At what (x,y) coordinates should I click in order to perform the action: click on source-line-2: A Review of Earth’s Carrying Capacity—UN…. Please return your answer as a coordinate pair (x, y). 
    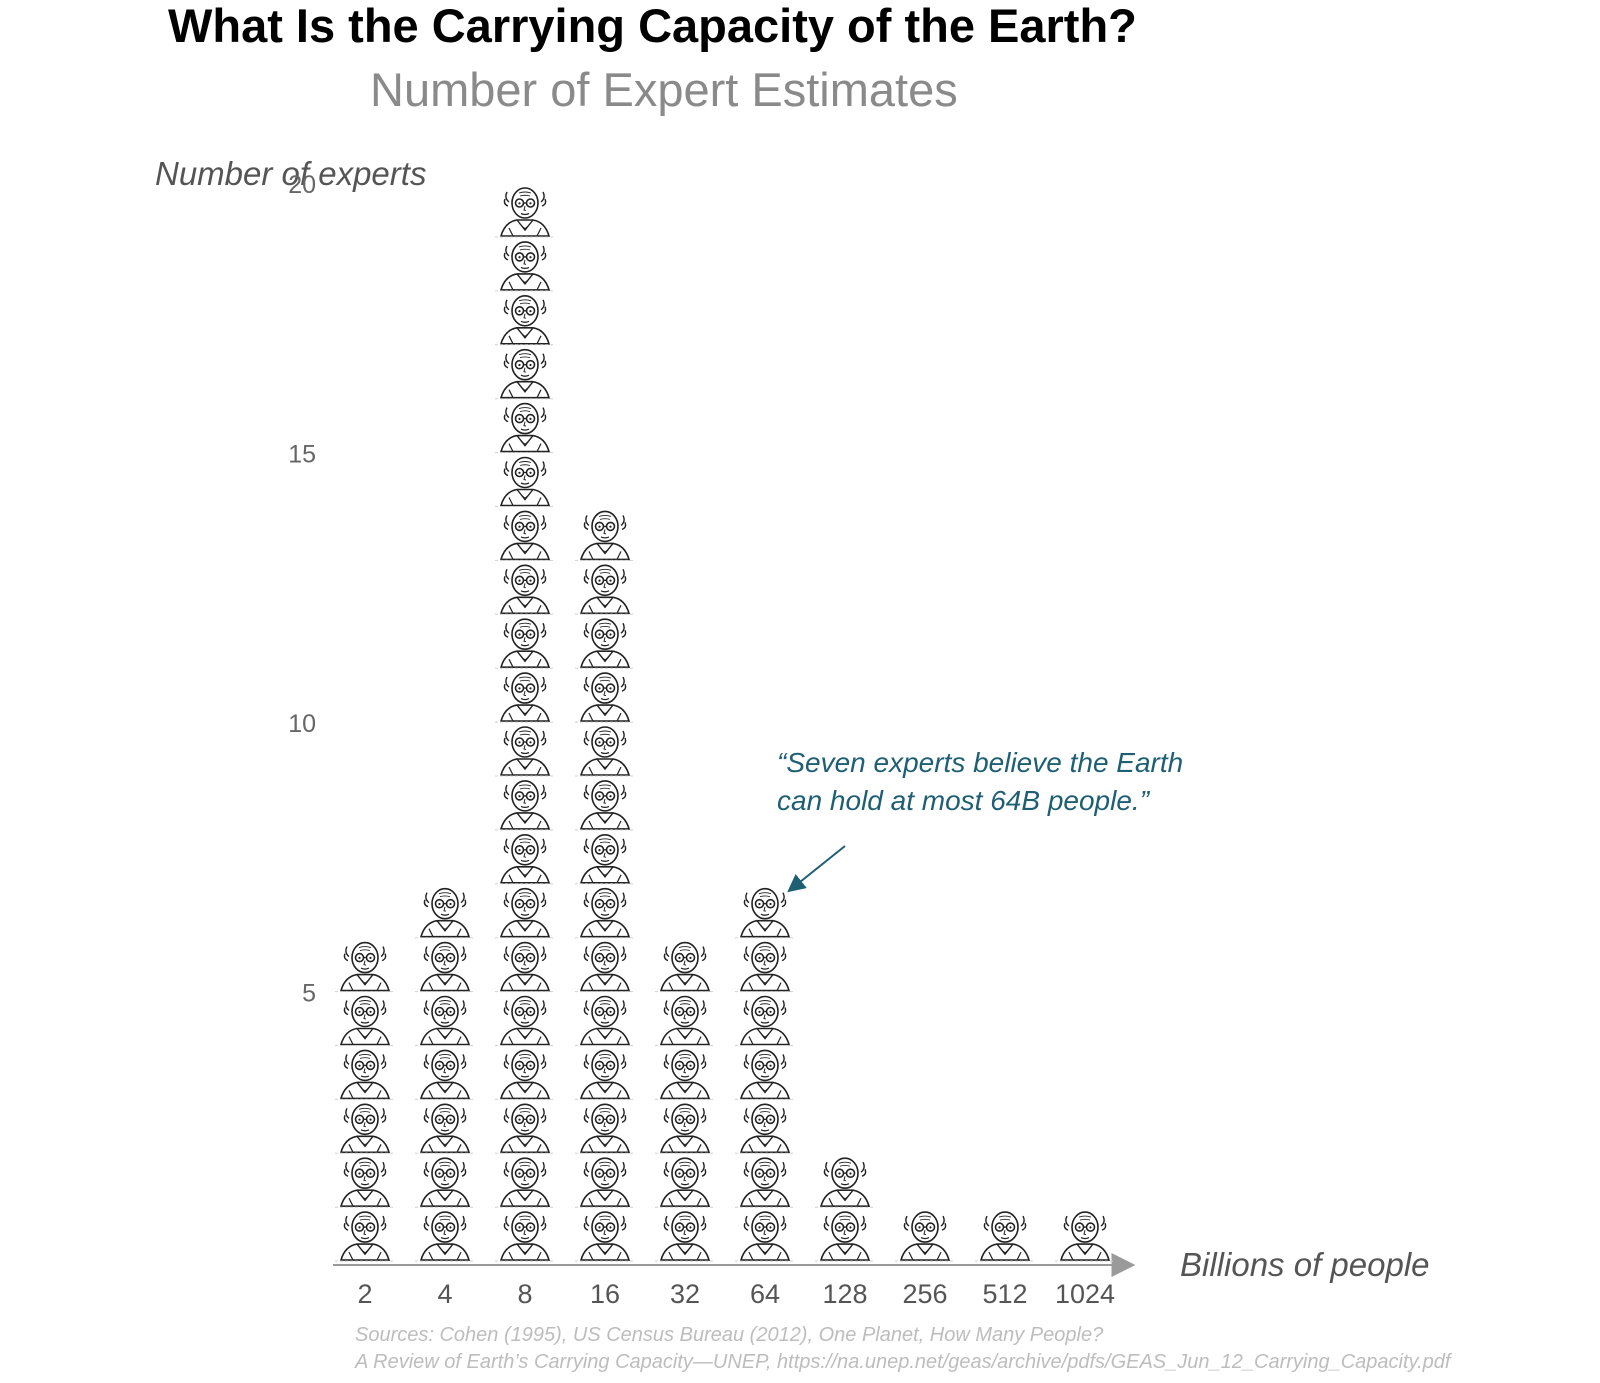
    Looking at the image, I should click on (903, 1362).